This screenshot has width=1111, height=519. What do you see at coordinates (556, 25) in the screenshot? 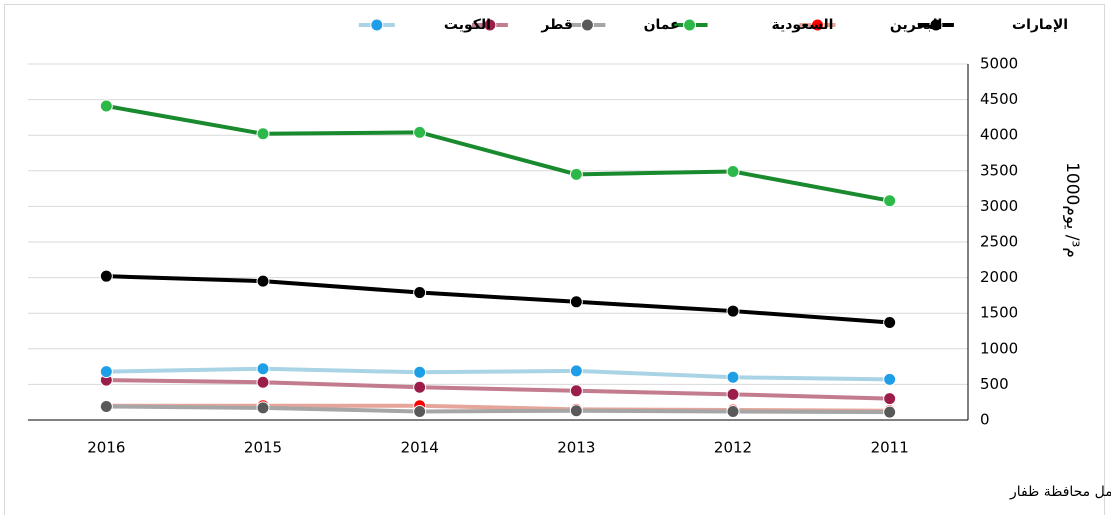
I see `legend-label: قطر` at bounding box center [556, 25].